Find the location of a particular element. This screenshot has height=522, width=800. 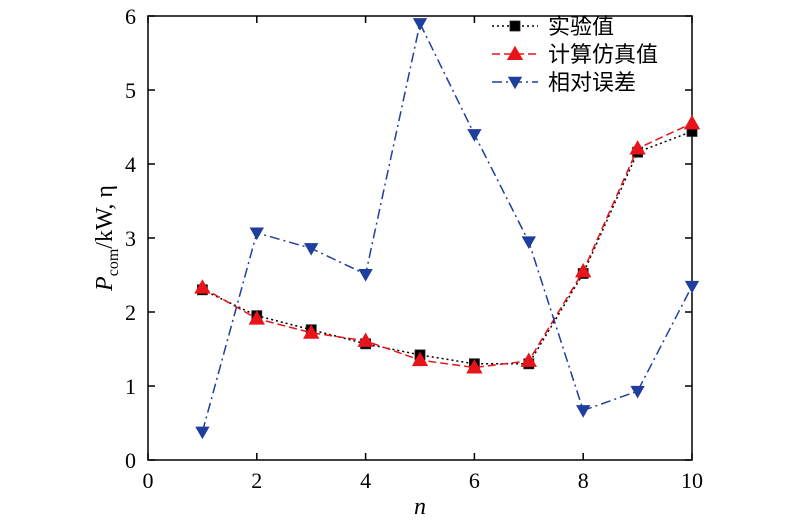

y-tick-label: 0 is located at coordinates (130, 460).